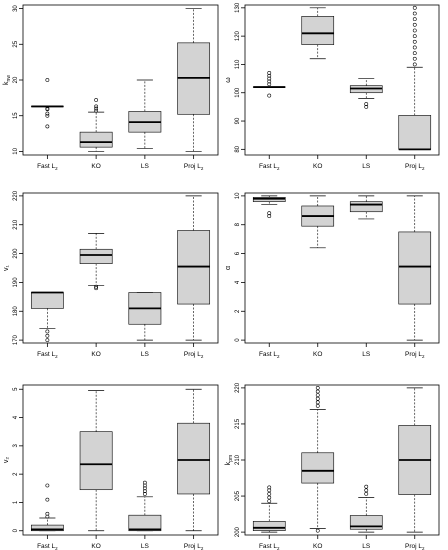 This screenshot has height=550, width=448. I want to click on y-tick-label: 20, so click(16, 79).